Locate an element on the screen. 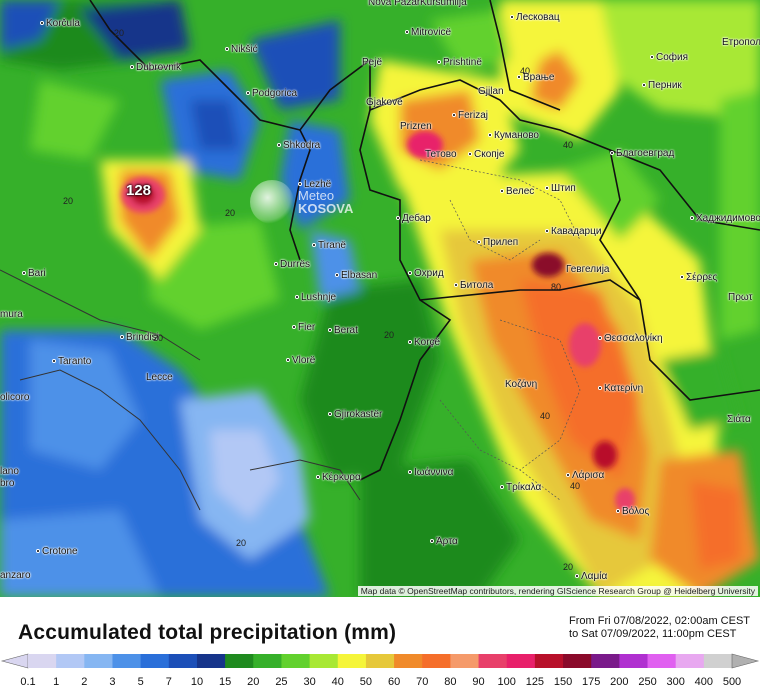  city-name: Nova Pazar is located at coordinates (394, 4).